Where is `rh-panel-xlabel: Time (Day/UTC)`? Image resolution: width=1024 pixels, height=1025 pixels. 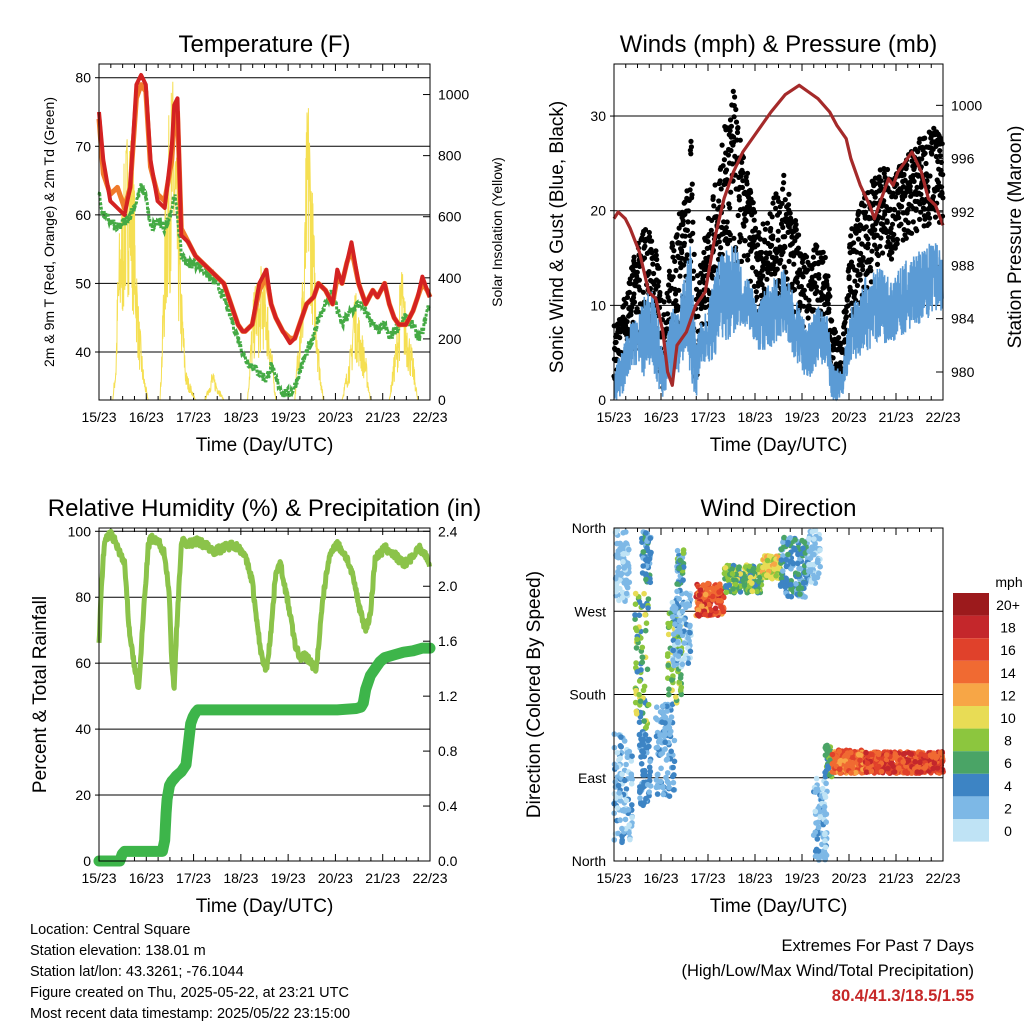
rh-panel-xlabel: Time (Day/UTC) is located at coordinates (265, 906).